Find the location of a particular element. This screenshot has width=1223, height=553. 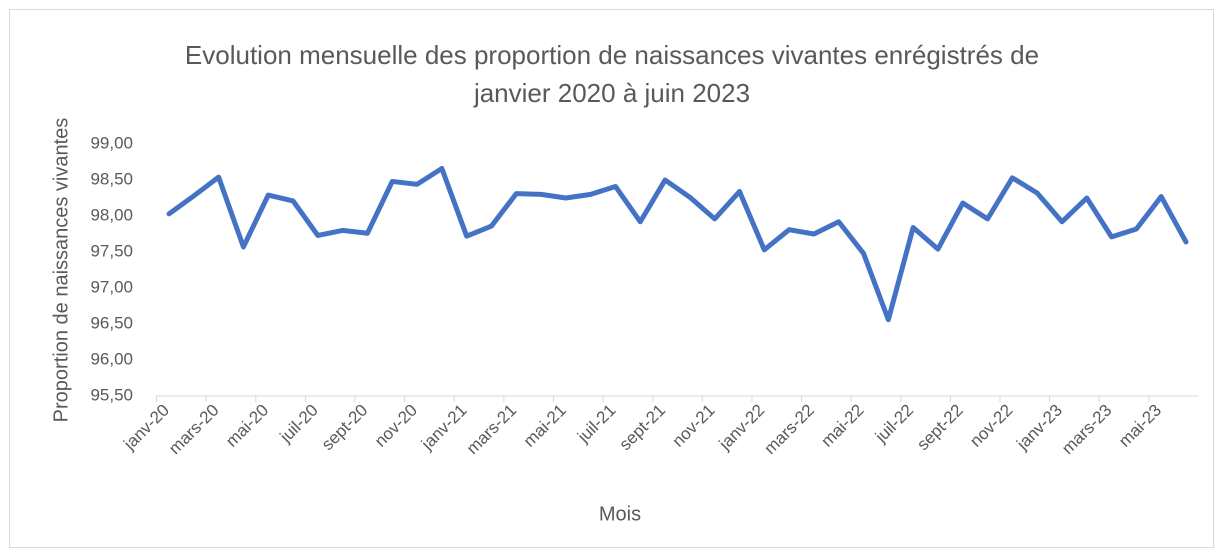

y-tick-label: 96,50 is located at coordinates (111, 322).